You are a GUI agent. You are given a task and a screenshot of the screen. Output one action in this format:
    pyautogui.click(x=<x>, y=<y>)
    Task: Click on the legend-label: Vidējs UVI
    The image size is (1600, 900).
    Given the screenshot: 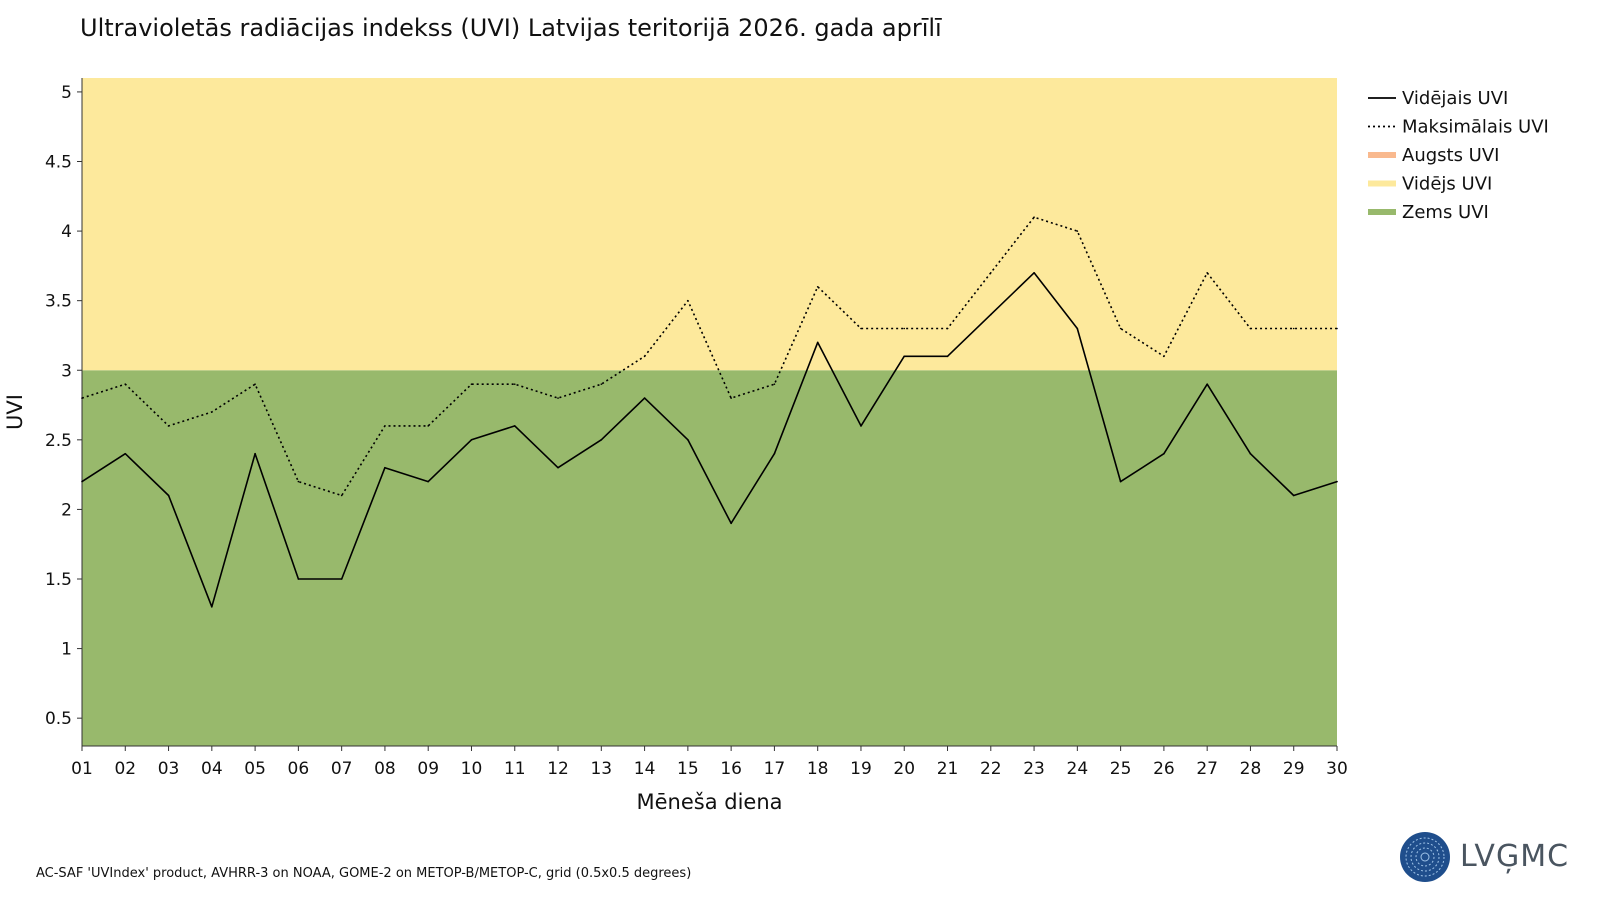 What is the action you would take?
    pyautogui.click(x=1447, y=184)
    